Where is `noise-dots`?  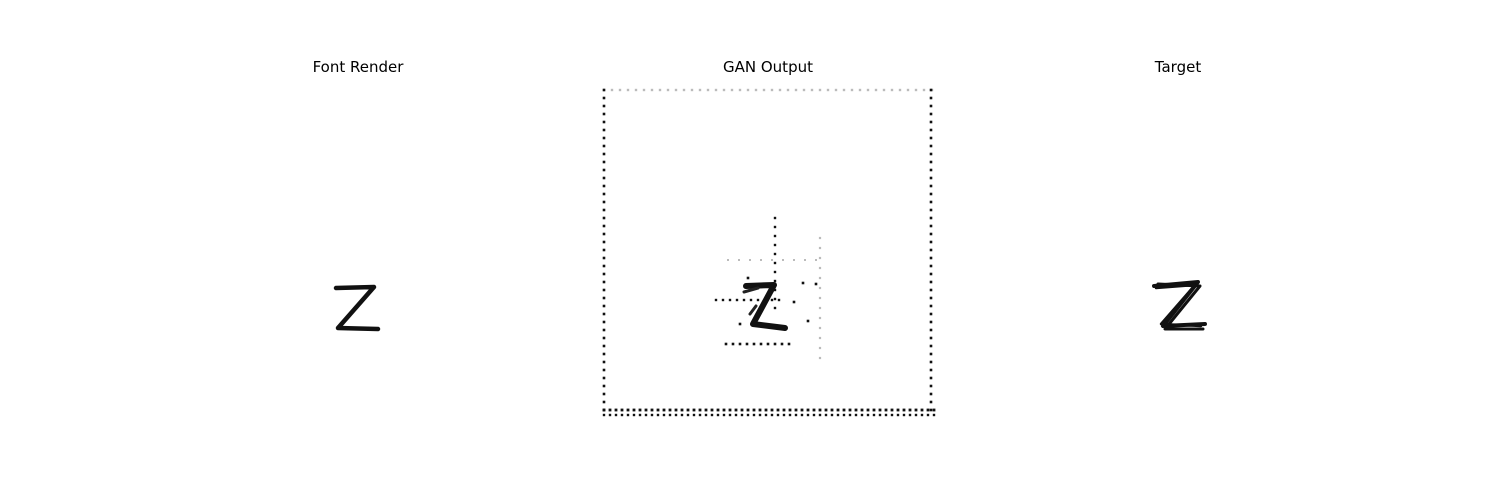
noise-dots is located at coordinates (769, 252).